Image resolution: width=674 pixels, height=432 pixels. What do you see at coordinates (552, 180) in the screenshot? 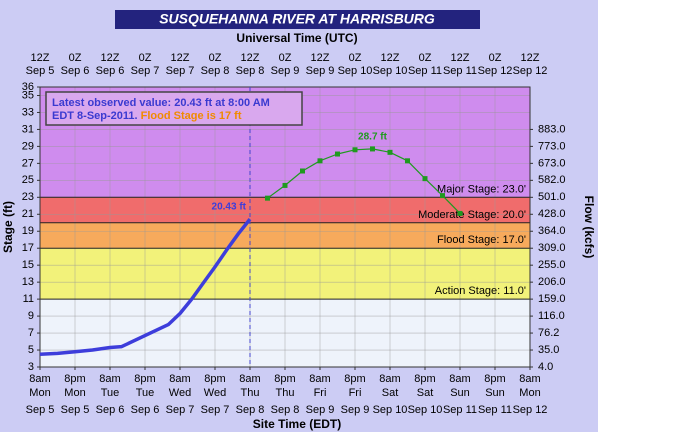
I see `y2-tick-label: 582.0` at bounding box center [552, 180].